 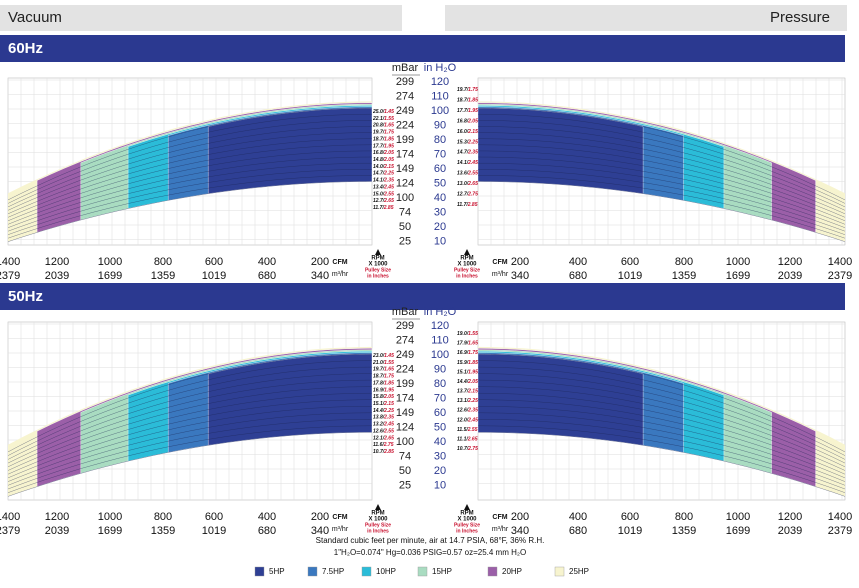 I want to click on rpm-value: 21.0/, so click(x=378, y=363).